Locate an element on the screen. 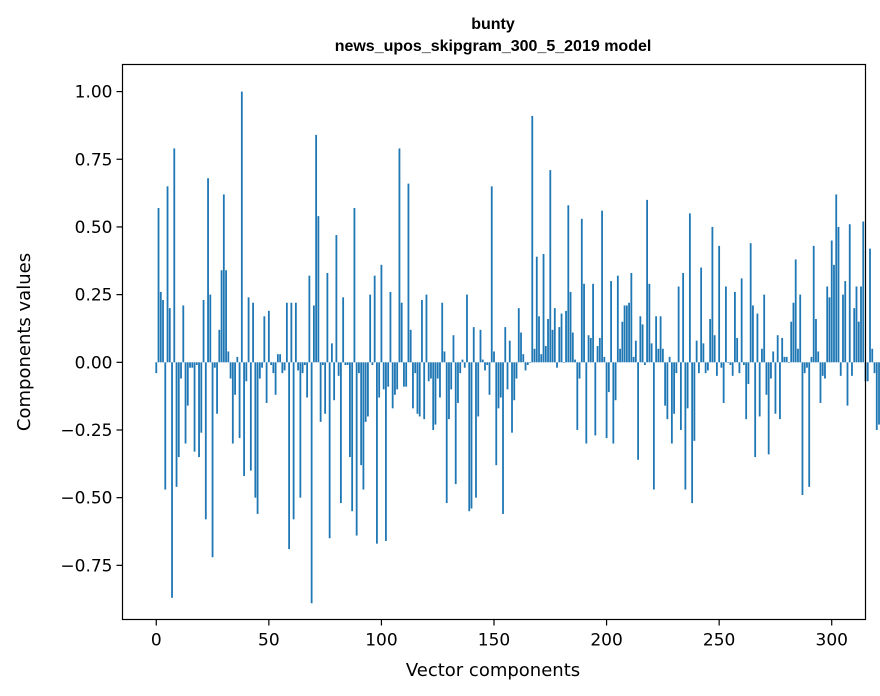 The width and height of the screenshot is (880, 696). y-tick-label: 0.50 is located at coordinates (94, 228).